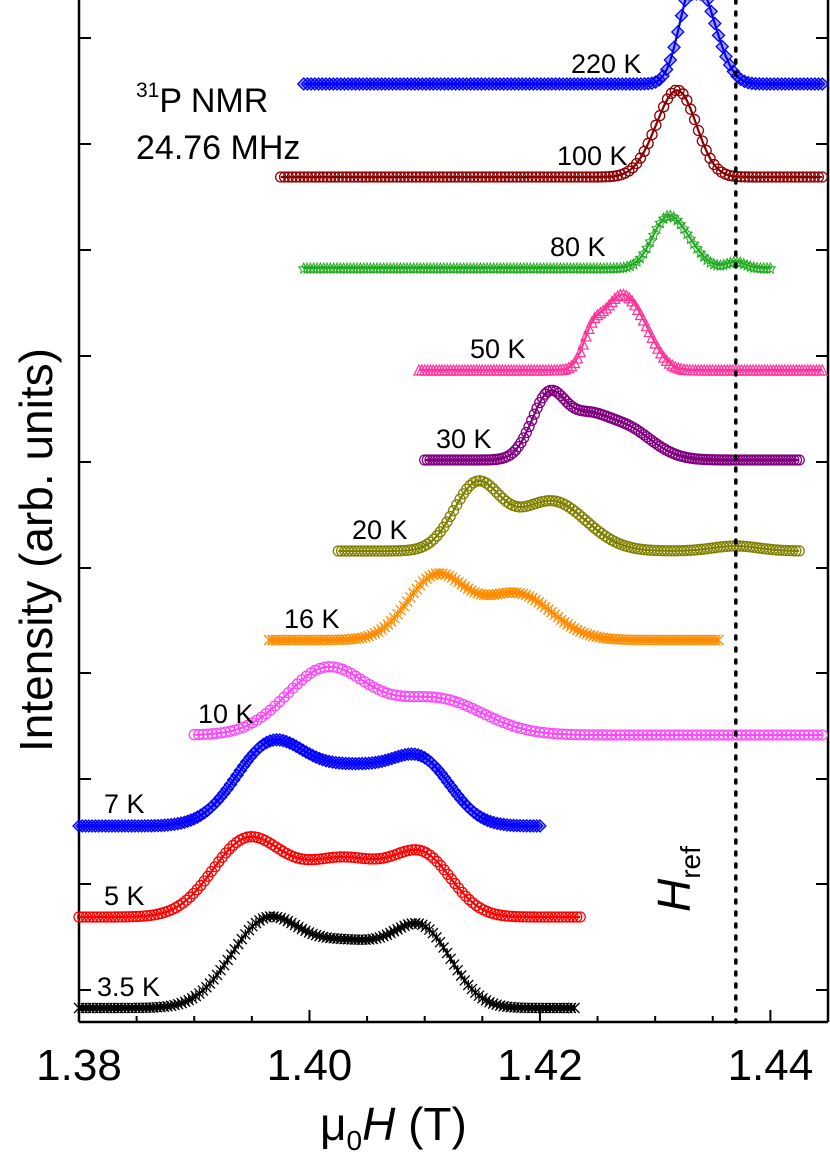 This screenshot has height=1158, width=830. What do you see at coordinates (674, 895) in the screenshot?
I see `reference-label-main: H` at bounding box center [674, 895].